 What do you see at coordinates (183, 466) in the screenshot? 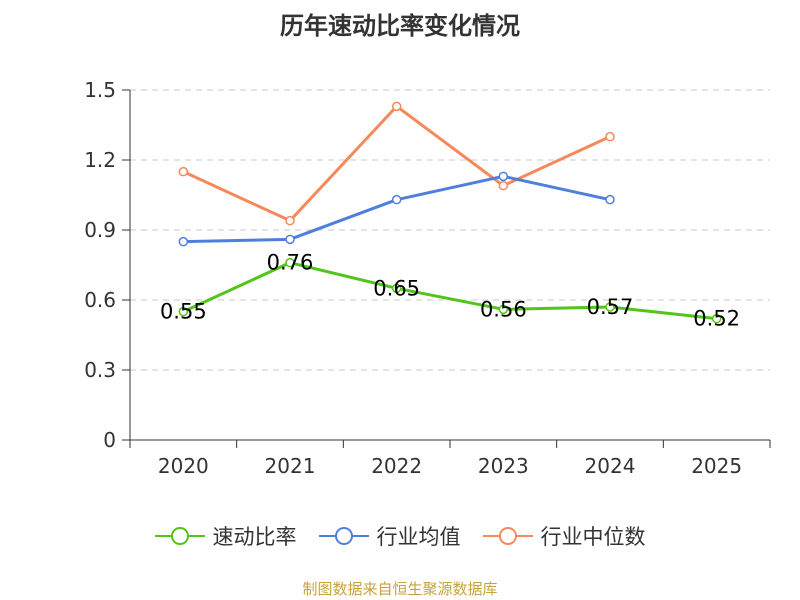
I see `x-tick-label: 2020` at bounding box center [183, 466].